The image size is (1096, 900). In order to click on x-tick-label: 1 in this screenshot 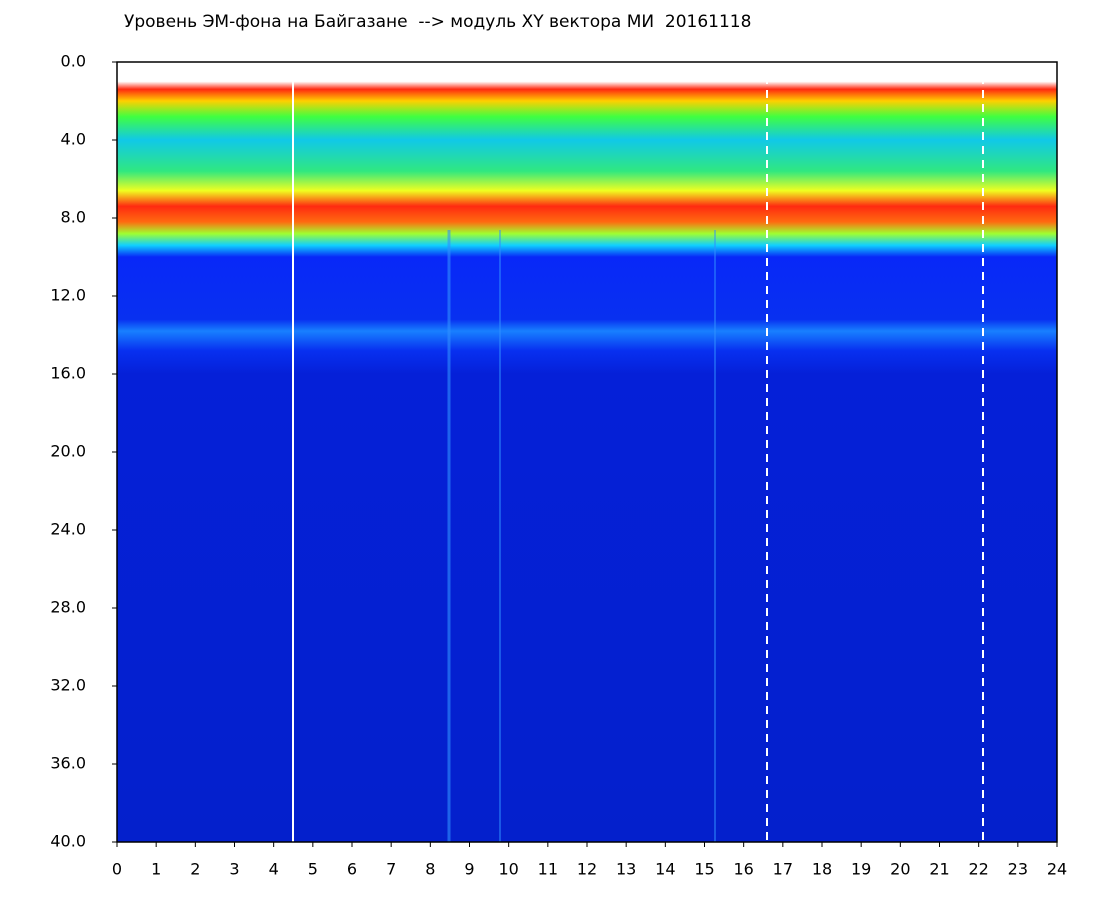, I will do `click(156, 869)`.